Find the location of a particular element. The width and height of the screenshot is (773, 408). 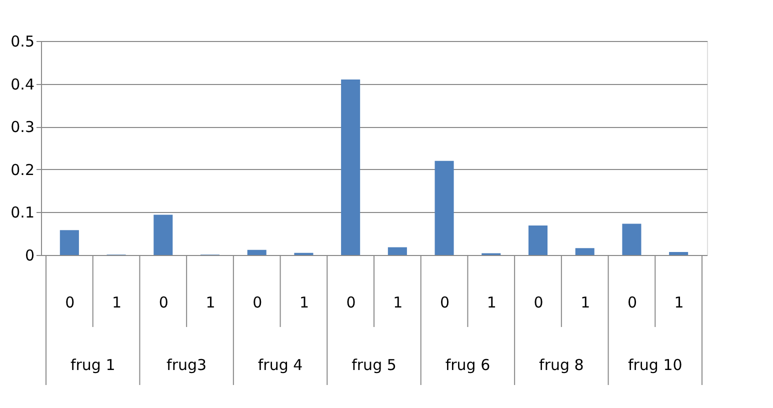

y-tick-label: 0 is located at coordinates (29, 255).